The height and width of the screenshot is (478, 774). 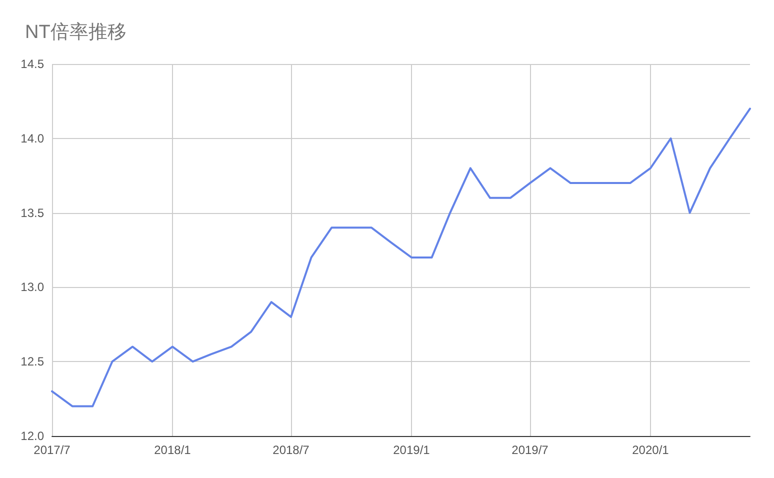 What do you see at coordinates (32, 287) in the screenshot?
I see `y-tick-label: 13.0` at bounding box center [32, 287].